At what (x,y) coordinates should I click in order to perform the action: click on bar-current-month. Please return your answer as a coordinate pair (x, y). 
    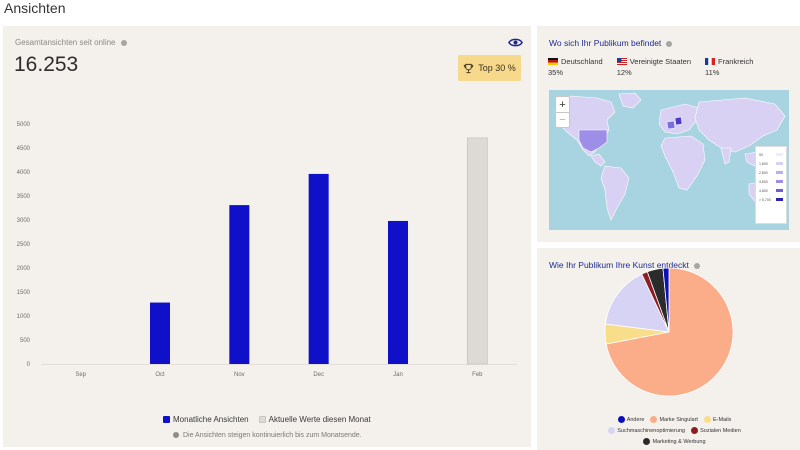
    Looking at the image, I should click on (477, 251).